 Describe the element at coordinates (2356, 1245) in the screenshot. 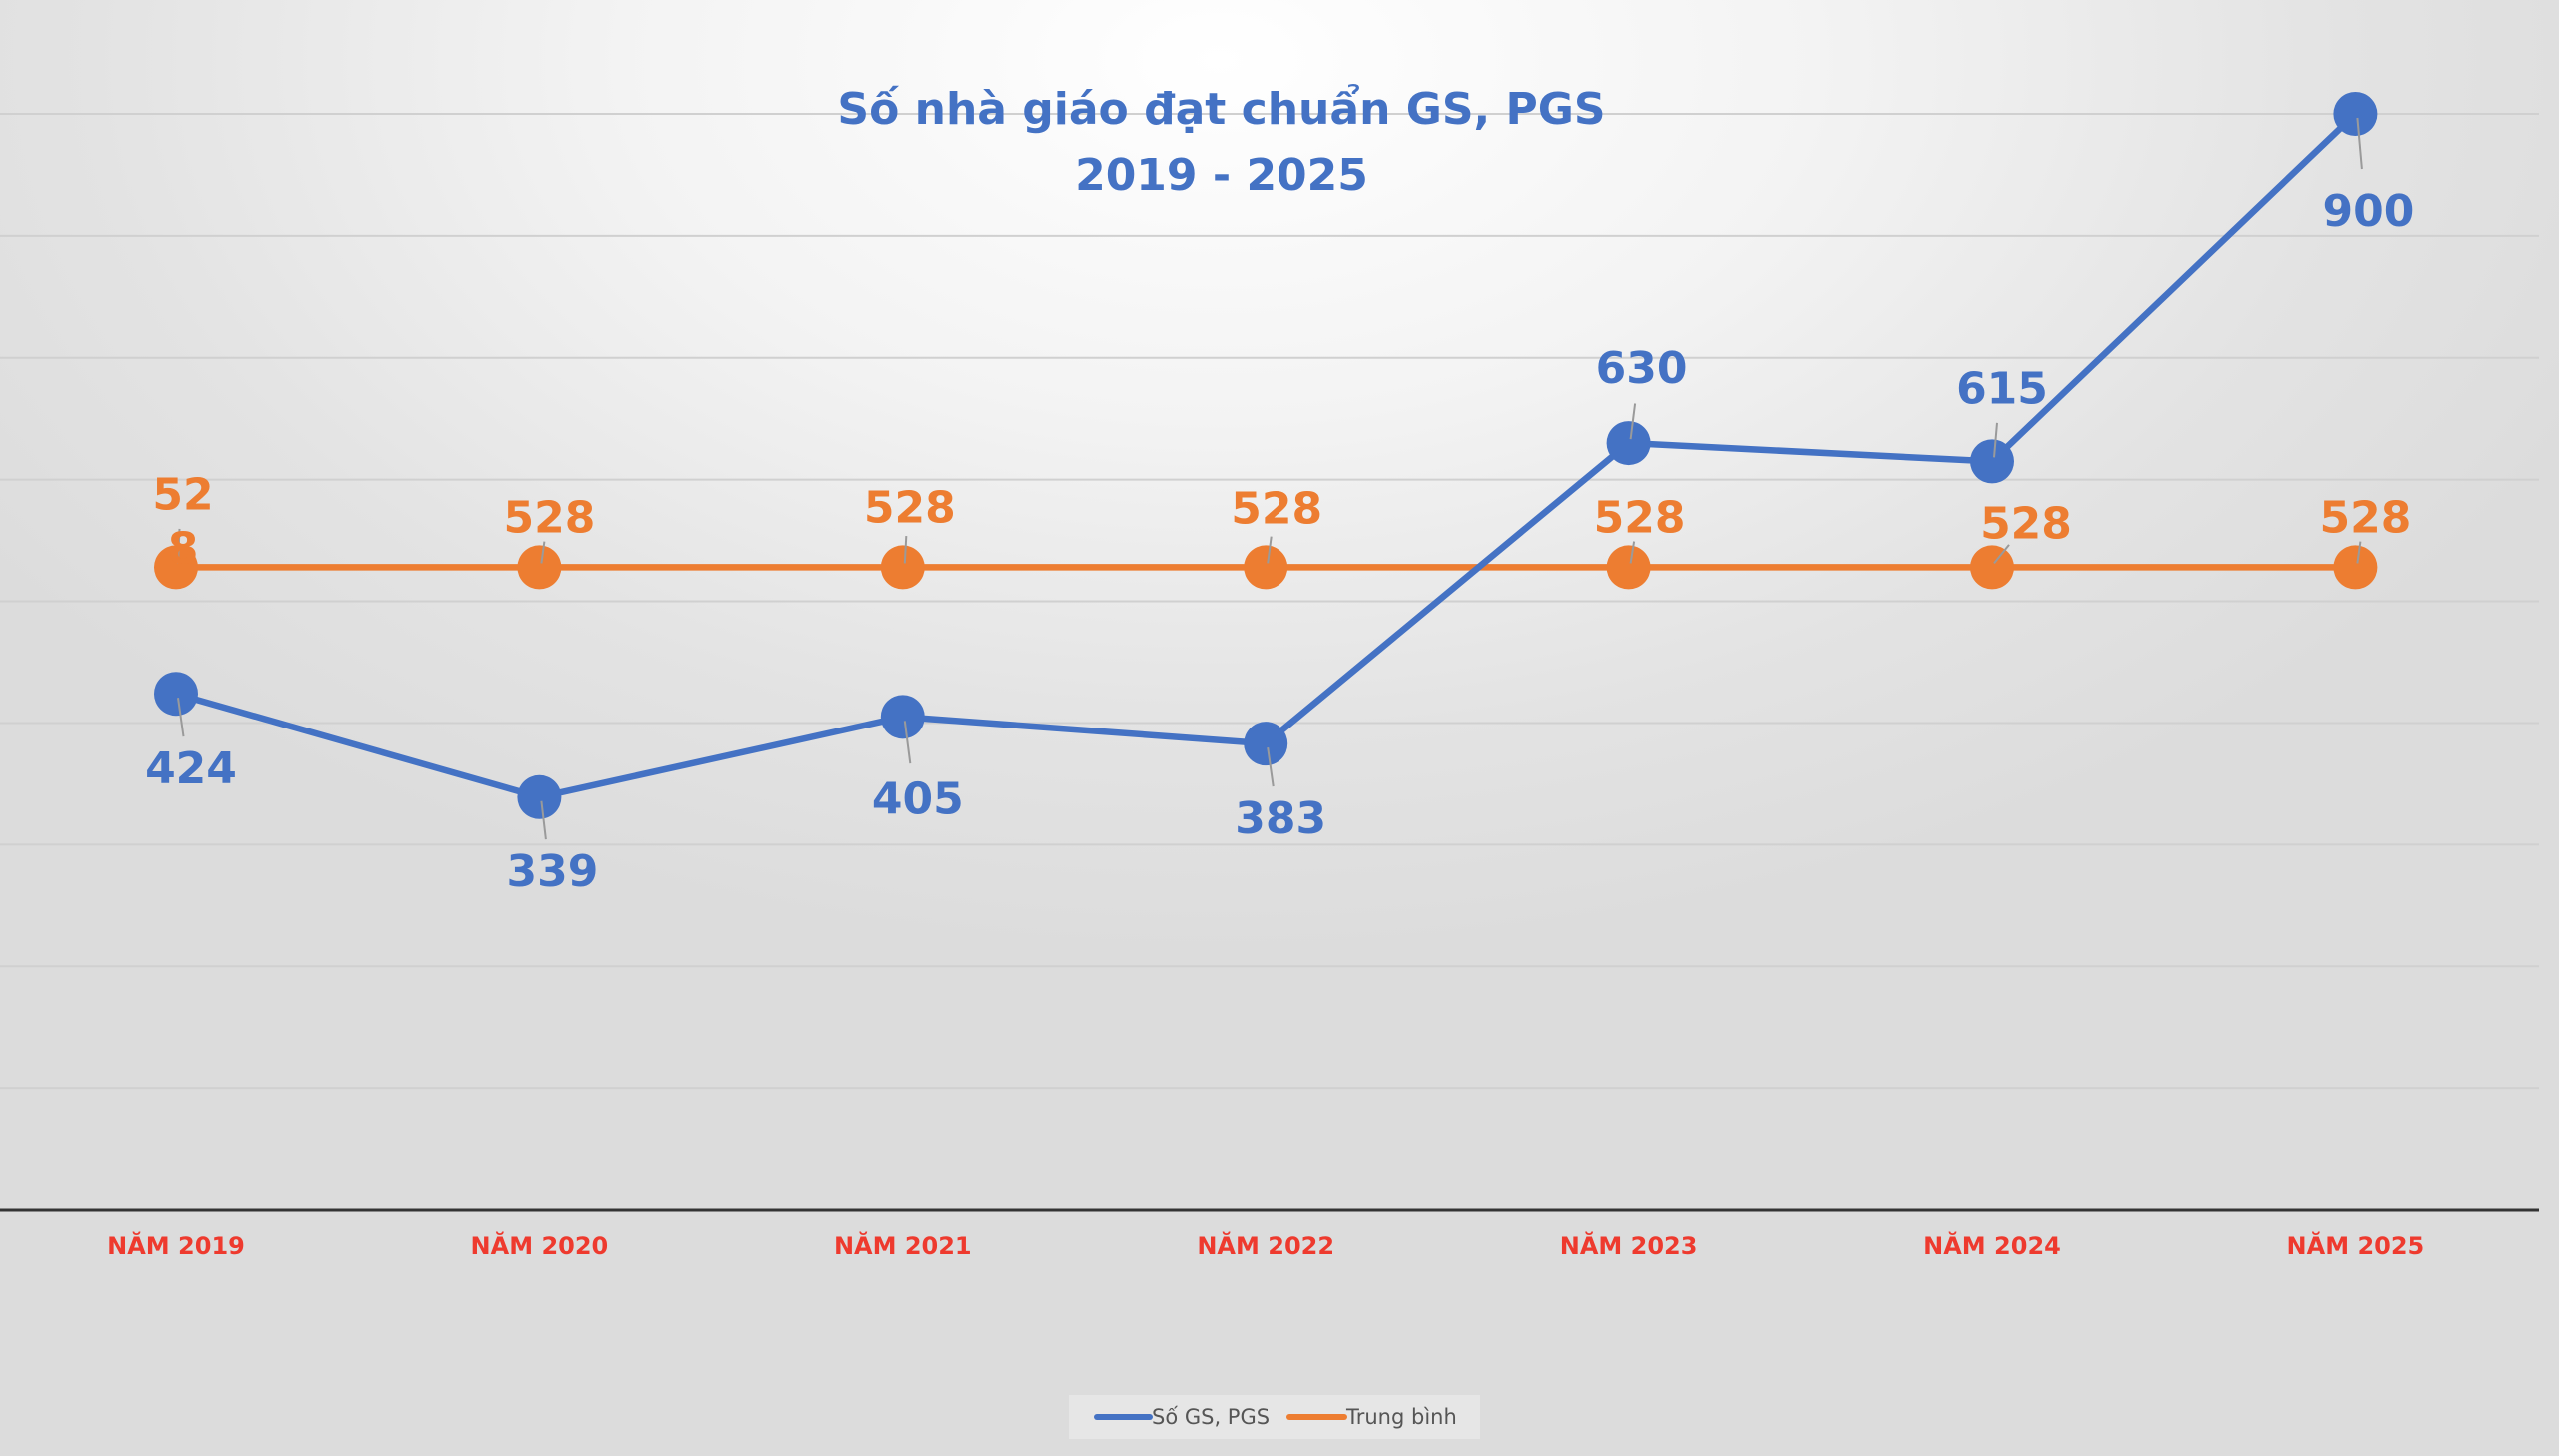

I see `x-tick-label: NĂM 2025` at that location.